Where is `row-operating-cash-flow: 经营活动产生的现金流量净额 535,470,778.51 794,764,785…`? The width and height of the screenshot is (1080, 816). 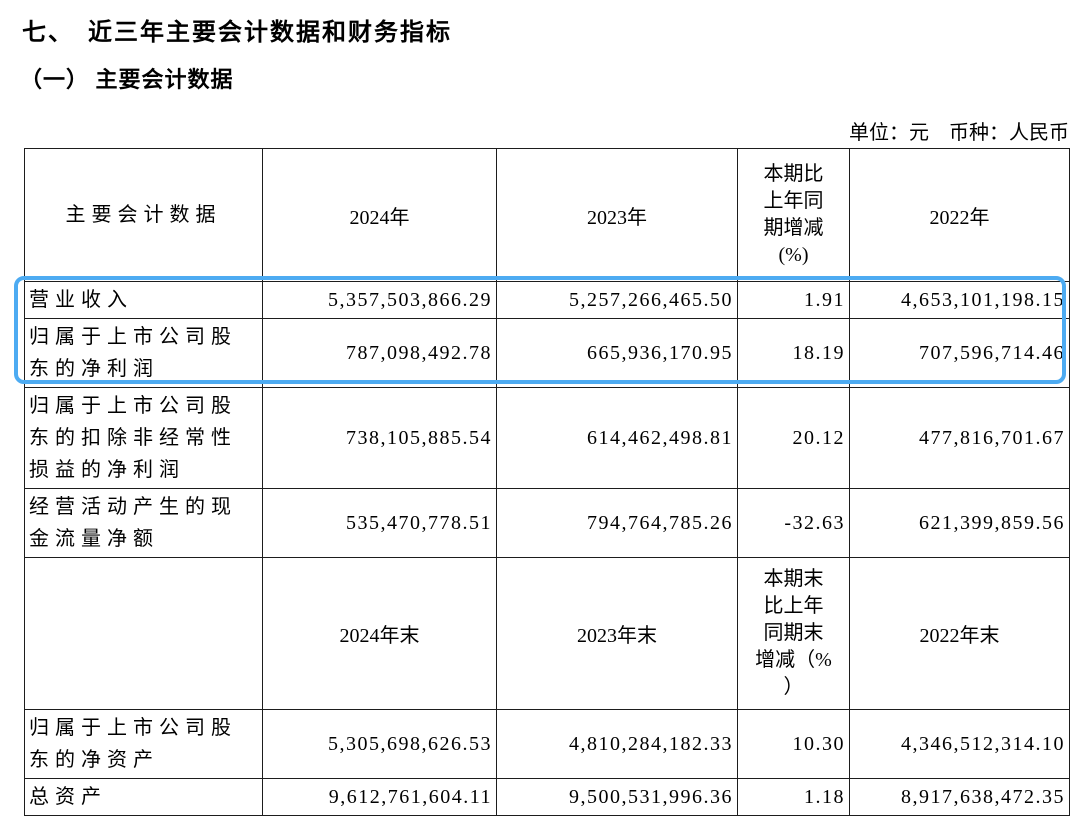 row-operating-cash-flow: 经营活动产生的现金流量净额 535,470,778.51 794,764,785… is located at coordinates (547, 523).